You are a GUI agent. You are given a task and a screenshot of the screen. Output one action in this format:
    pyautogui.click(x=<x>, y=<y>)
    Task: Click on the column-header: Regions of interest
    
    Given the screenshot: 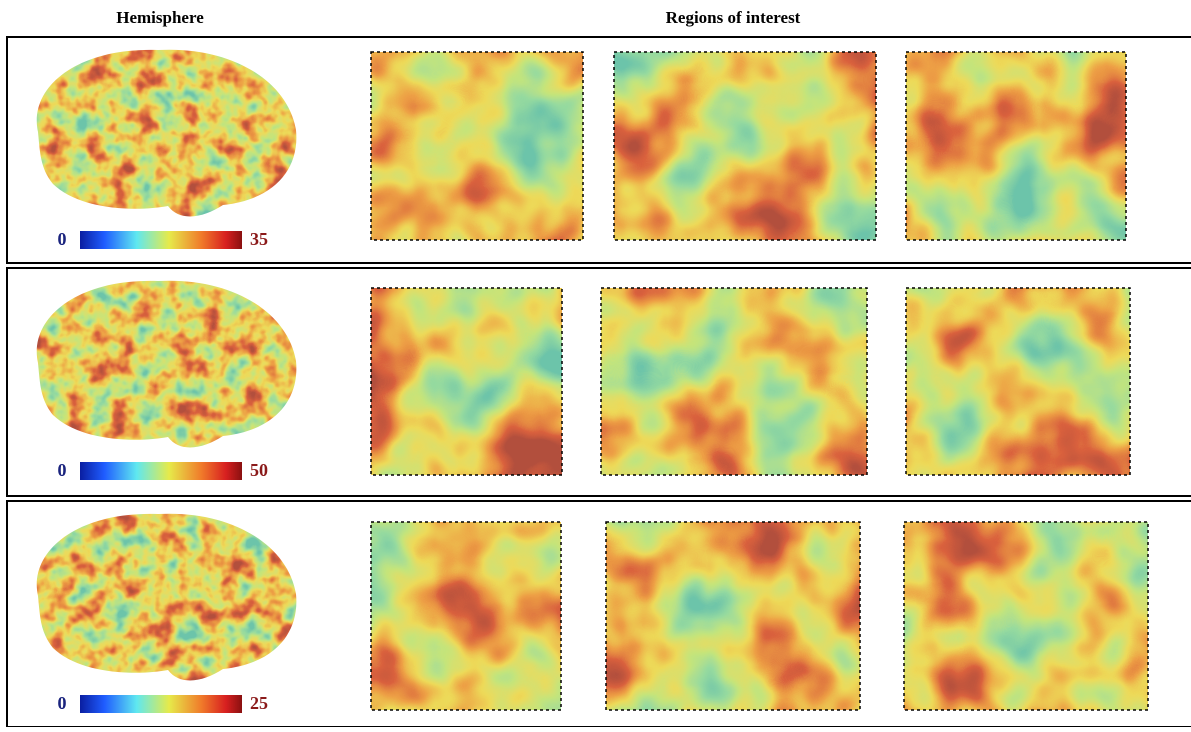 What is the action you would take?
    pyautogui.click(x=733, y=17)
    